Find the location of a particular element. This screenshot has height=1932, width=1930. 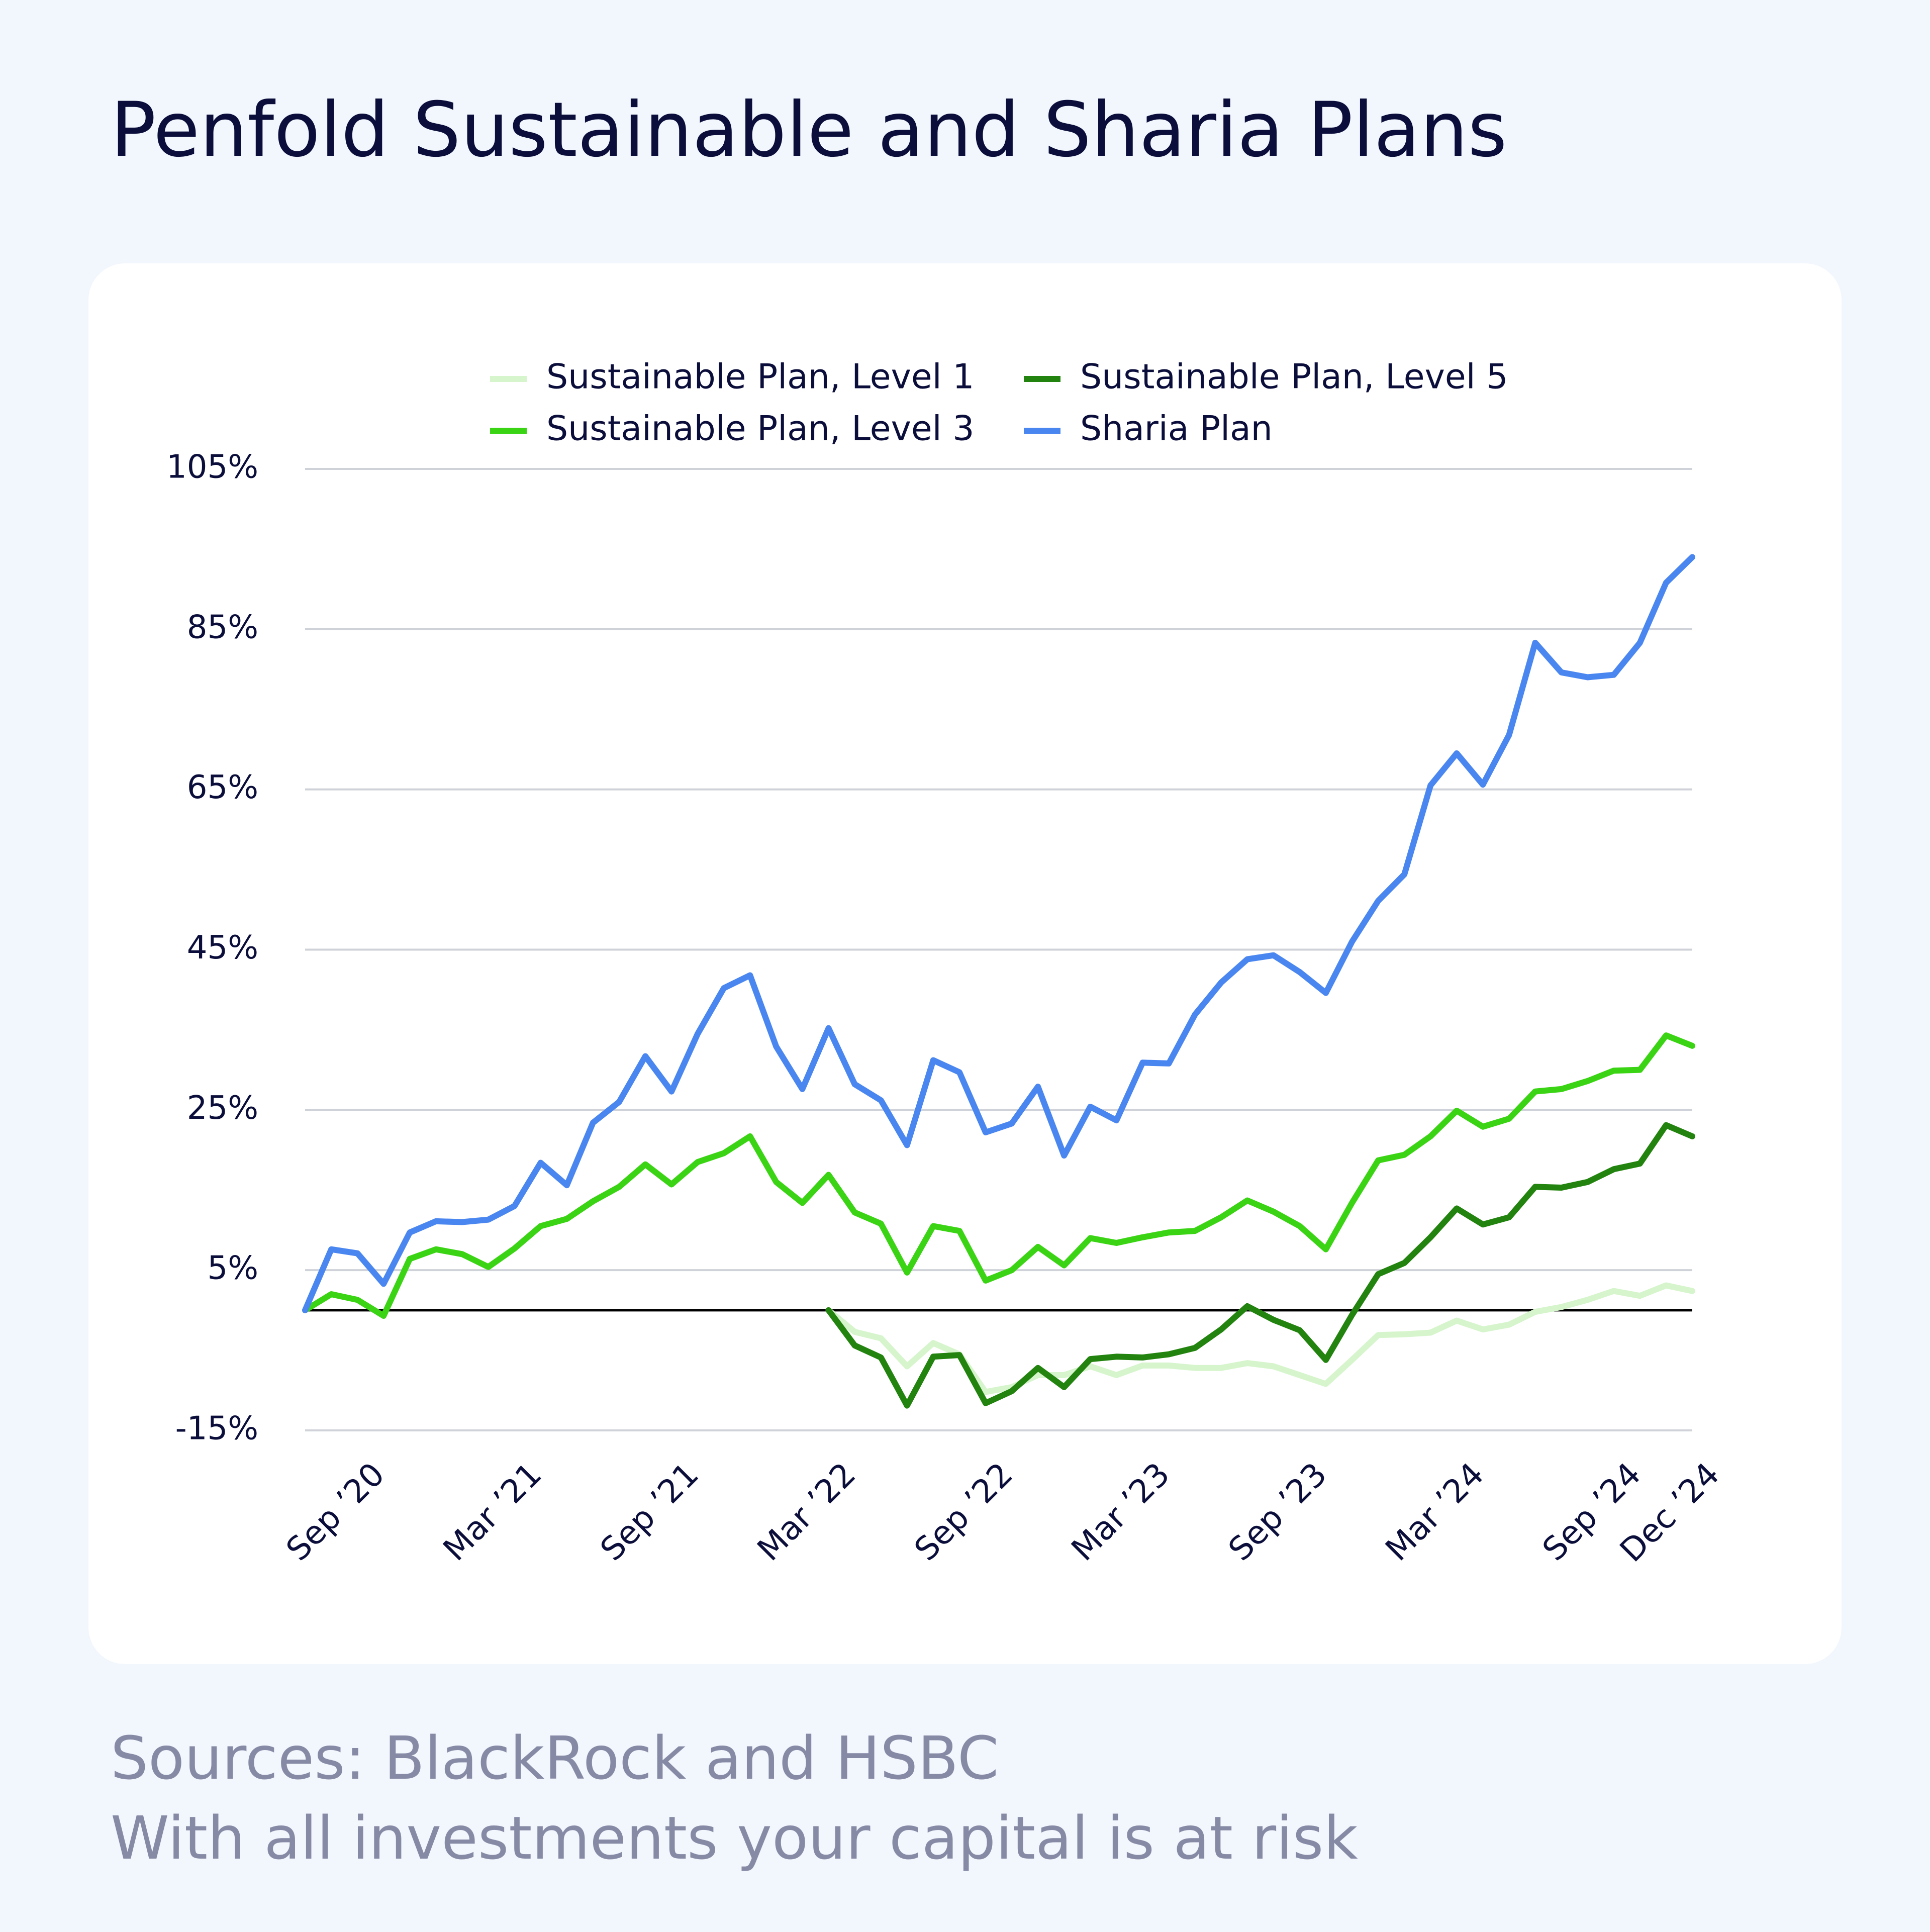

footnote: Sources: BlackRock and HSBC is located at coordinates (555, 1758).